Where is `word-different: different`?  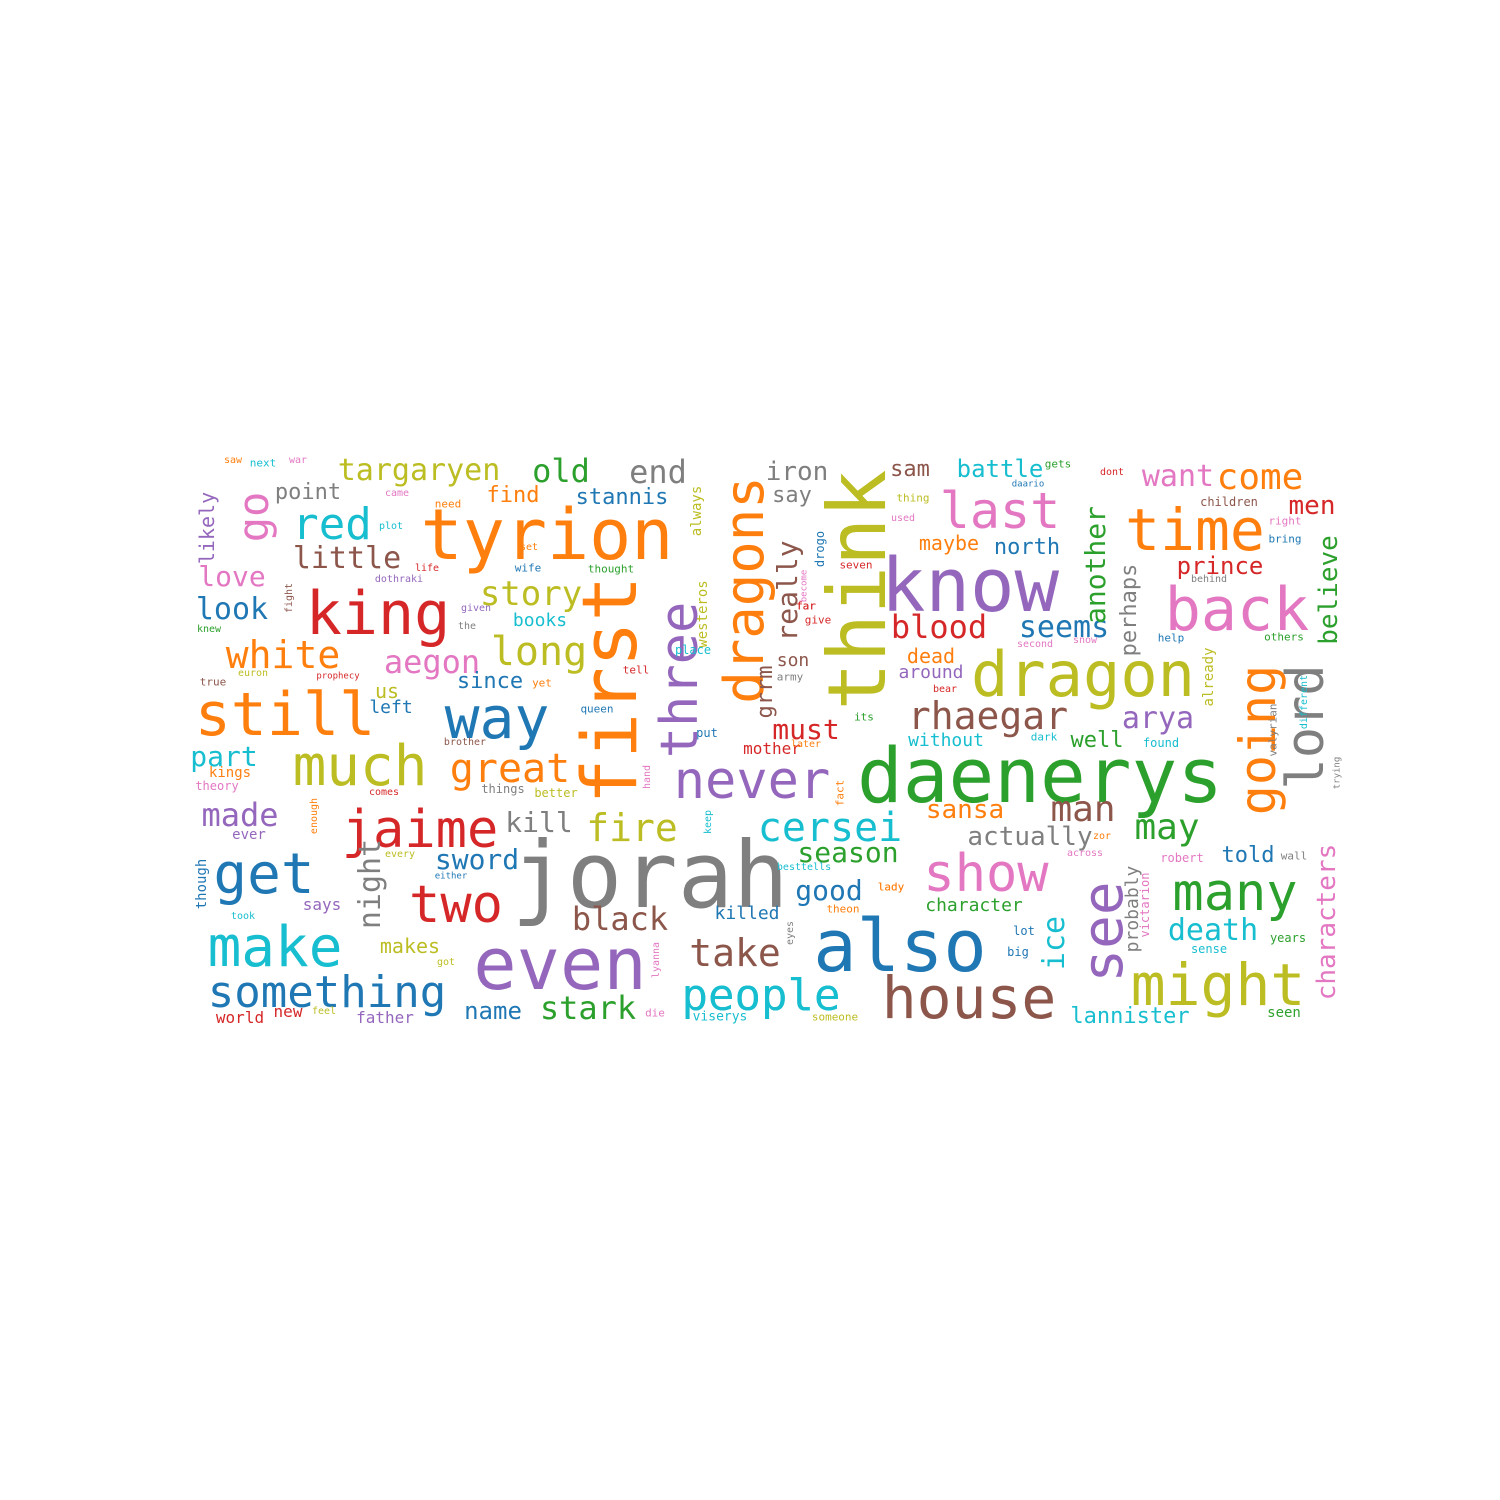
word-different: different is located at coordinates (1304, 702).